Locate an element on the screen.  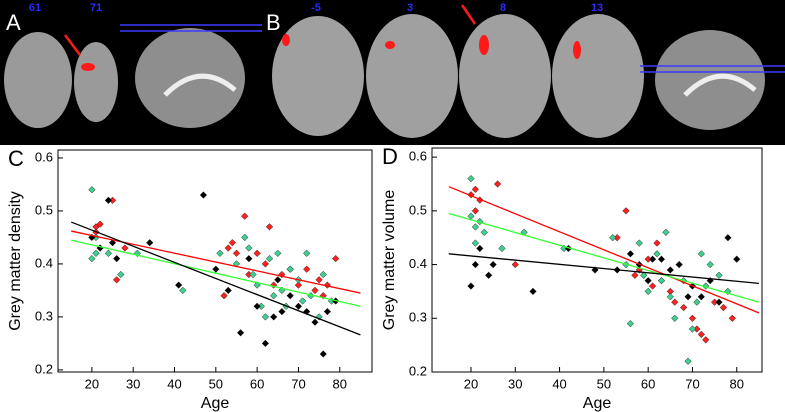
slice-number: 61 is located at coordinates (35, 8).